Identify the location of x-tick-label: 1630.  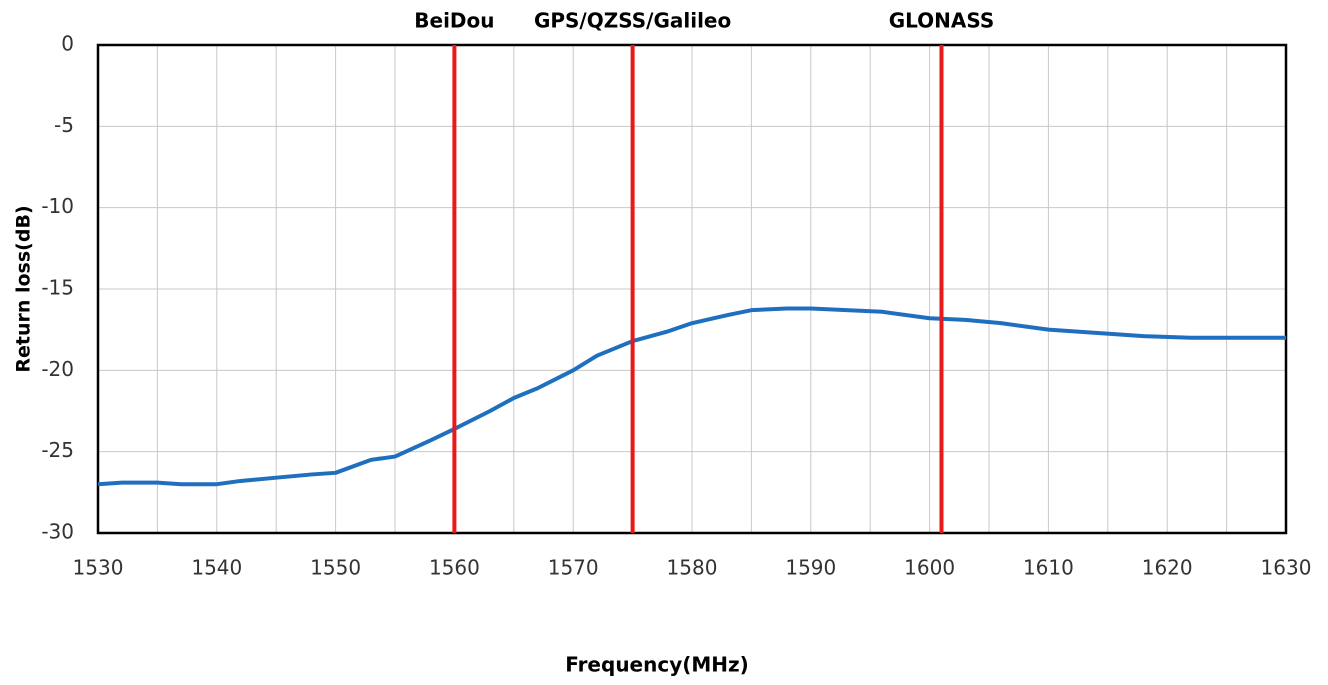
(1286, 568).